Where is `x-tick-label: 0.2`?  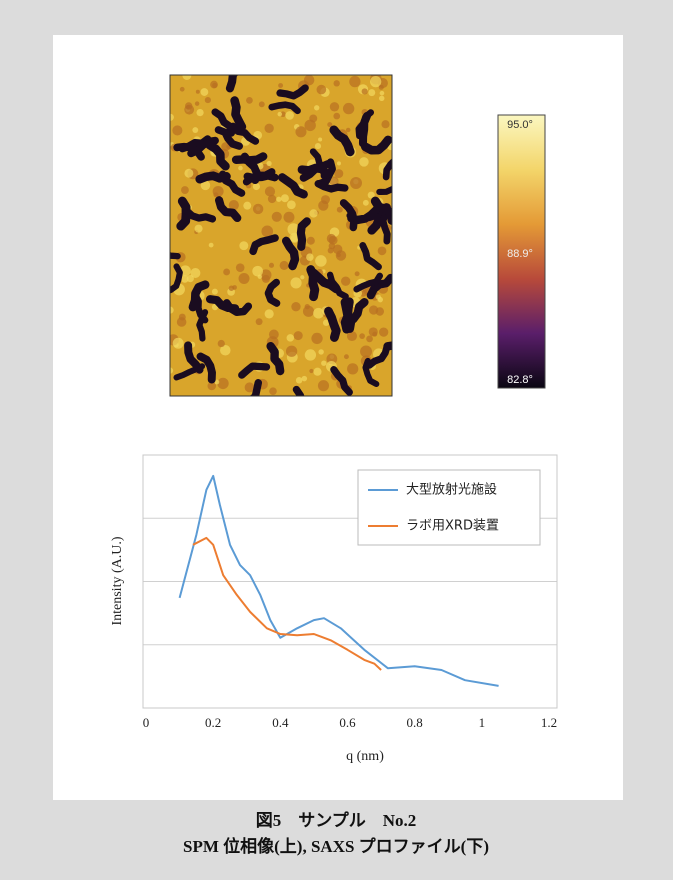 x-tick-label: 0.2 is located at coordinates (213, 722).